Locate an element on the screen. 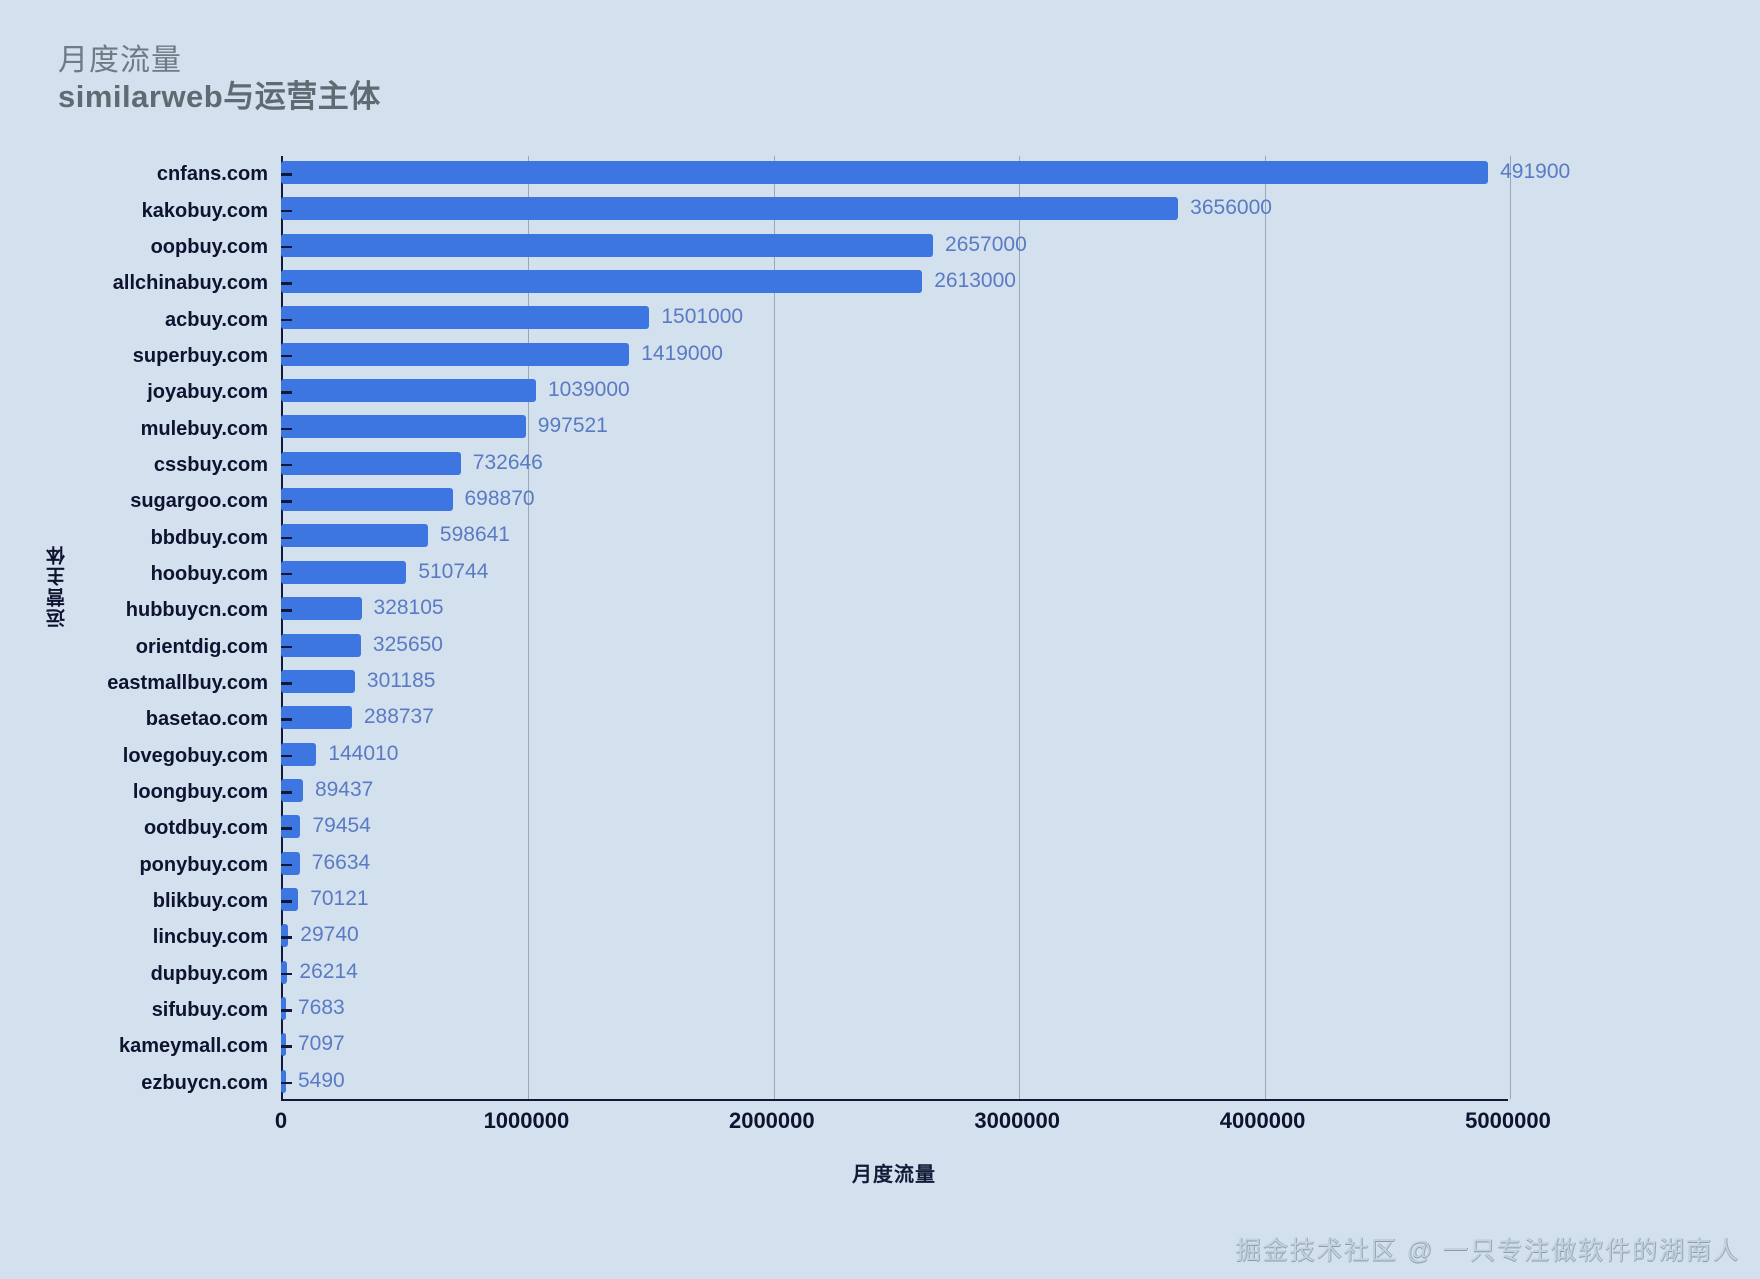 The width and height of the screenshot is (1760, 1279). y-axis-category-label: superbuy.com is located at coordinates (200, 355).